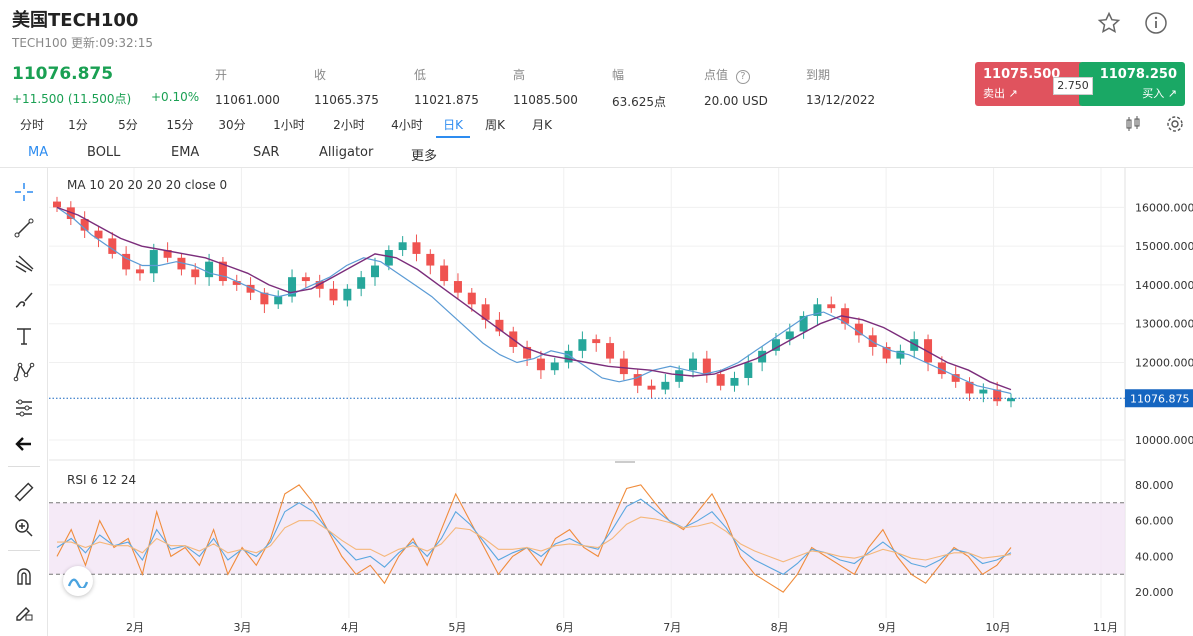  Describe the element at coordinates (542, 125) in the screenshot. I see `tf-1mo: 月K` at that location.